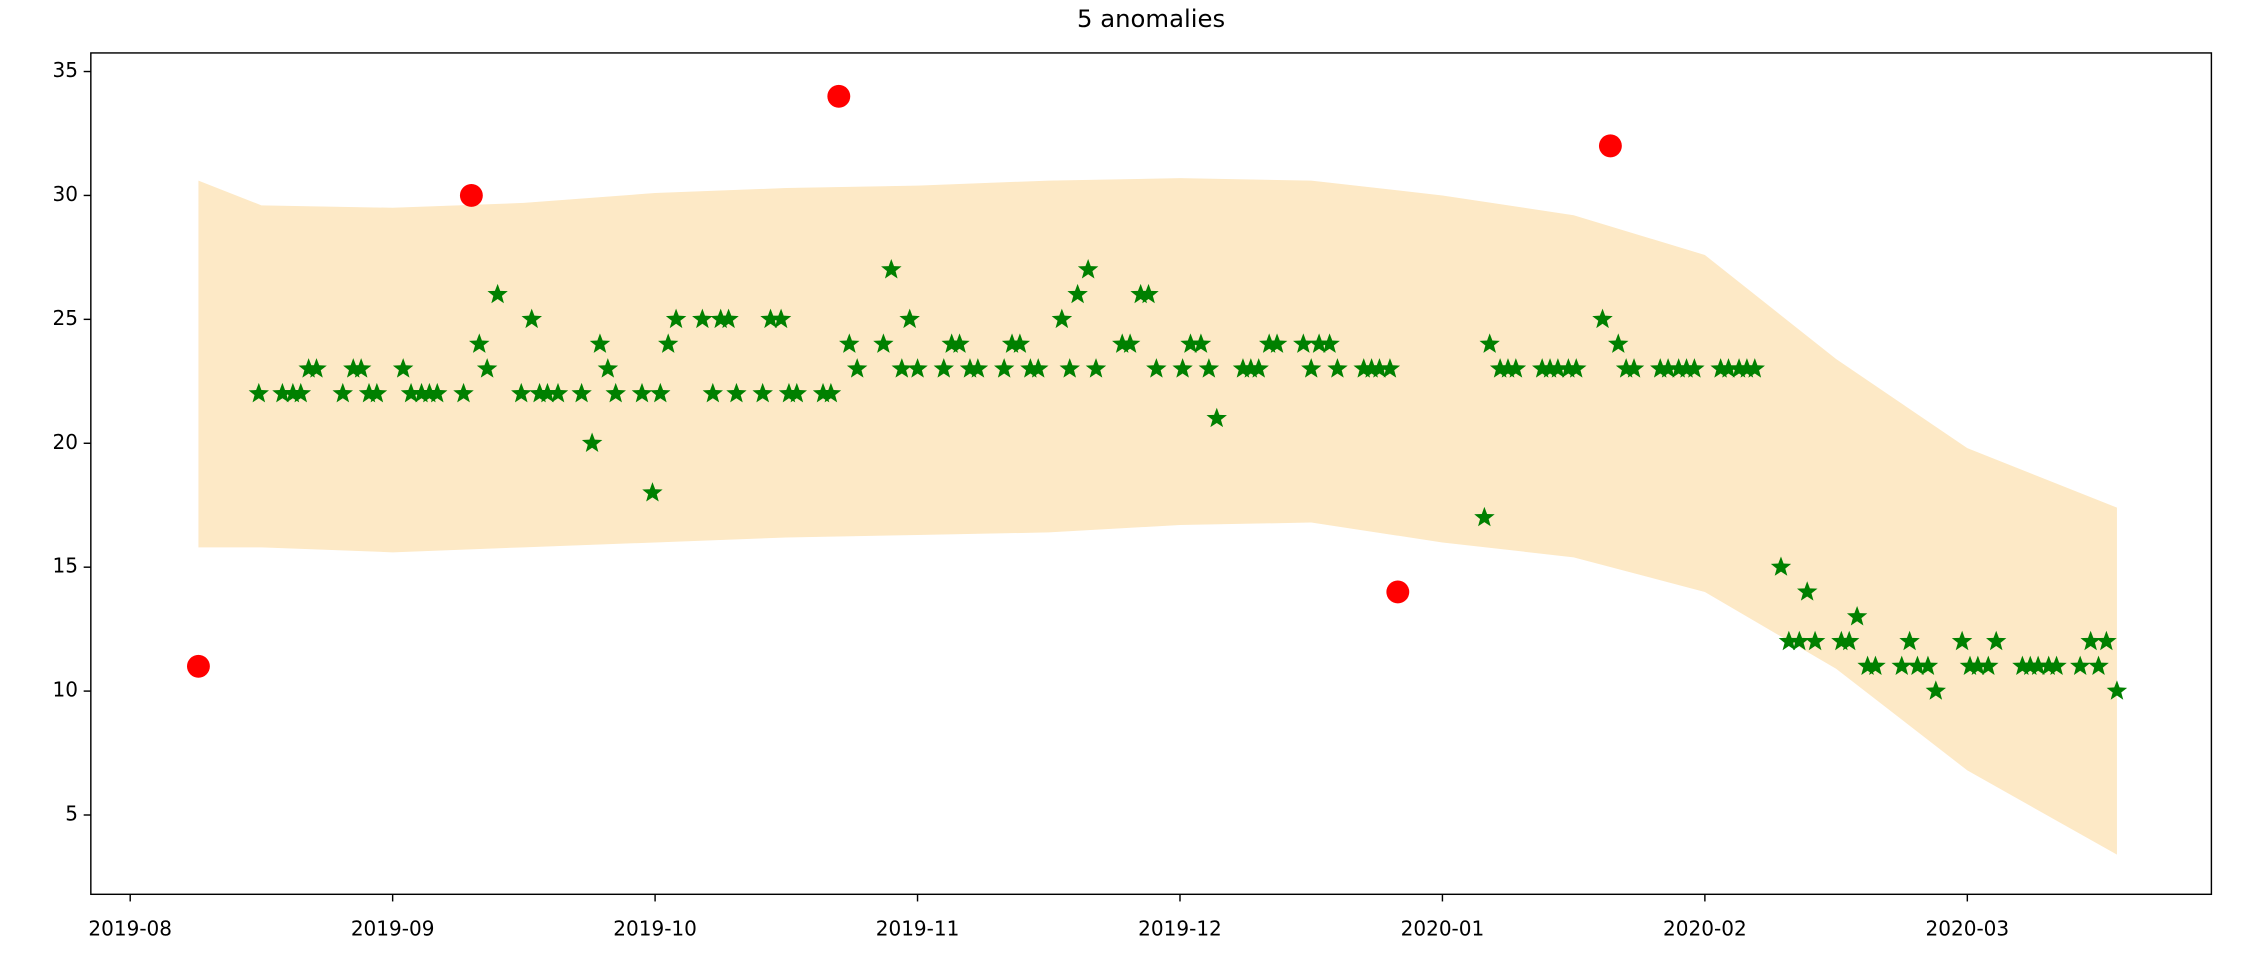 This screenshot has height=973, width=2245. I want to click on x-tick-label: 2019-08, so click(130, 929).